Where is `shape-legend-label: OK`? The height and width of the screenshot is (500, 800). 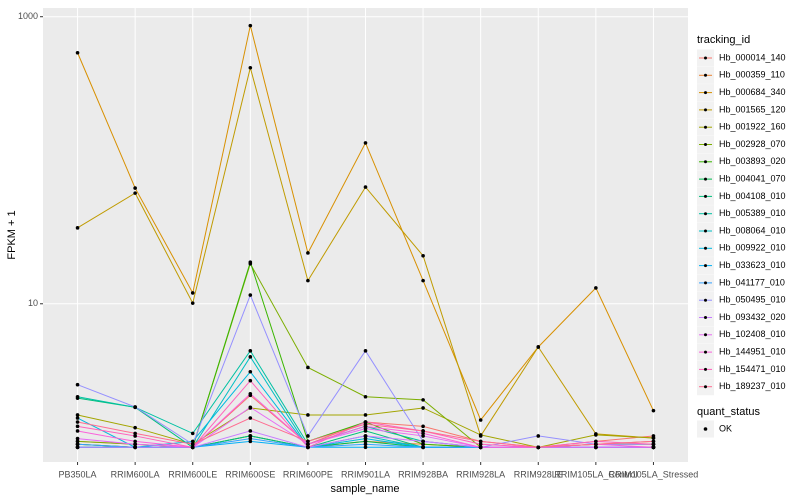 shape-legend-label: OK is located at coordinates (725, 428).